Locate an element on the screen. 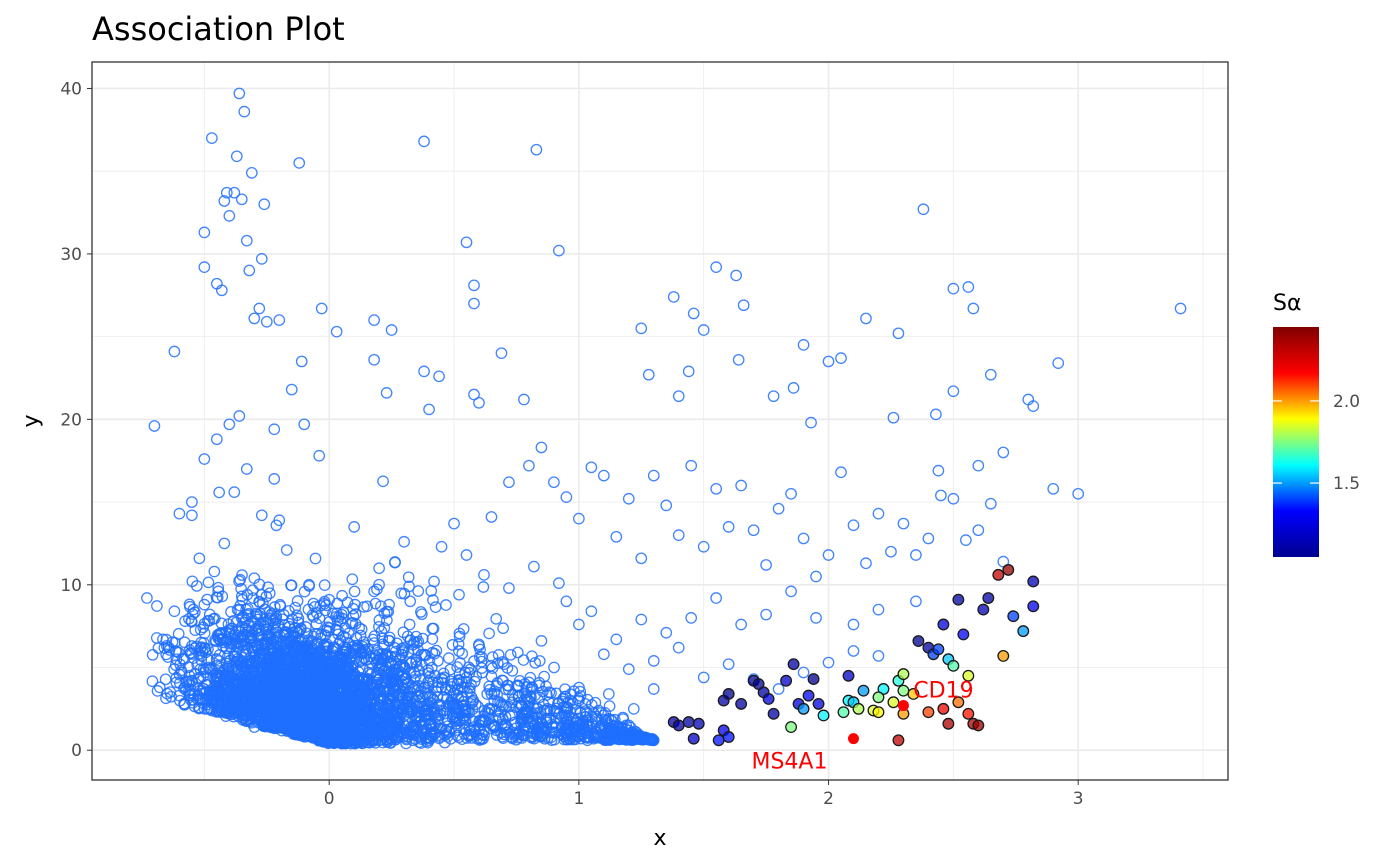 The image size is (1400, 865). y-tick-label: 20 is located at coordinates (71, 420).